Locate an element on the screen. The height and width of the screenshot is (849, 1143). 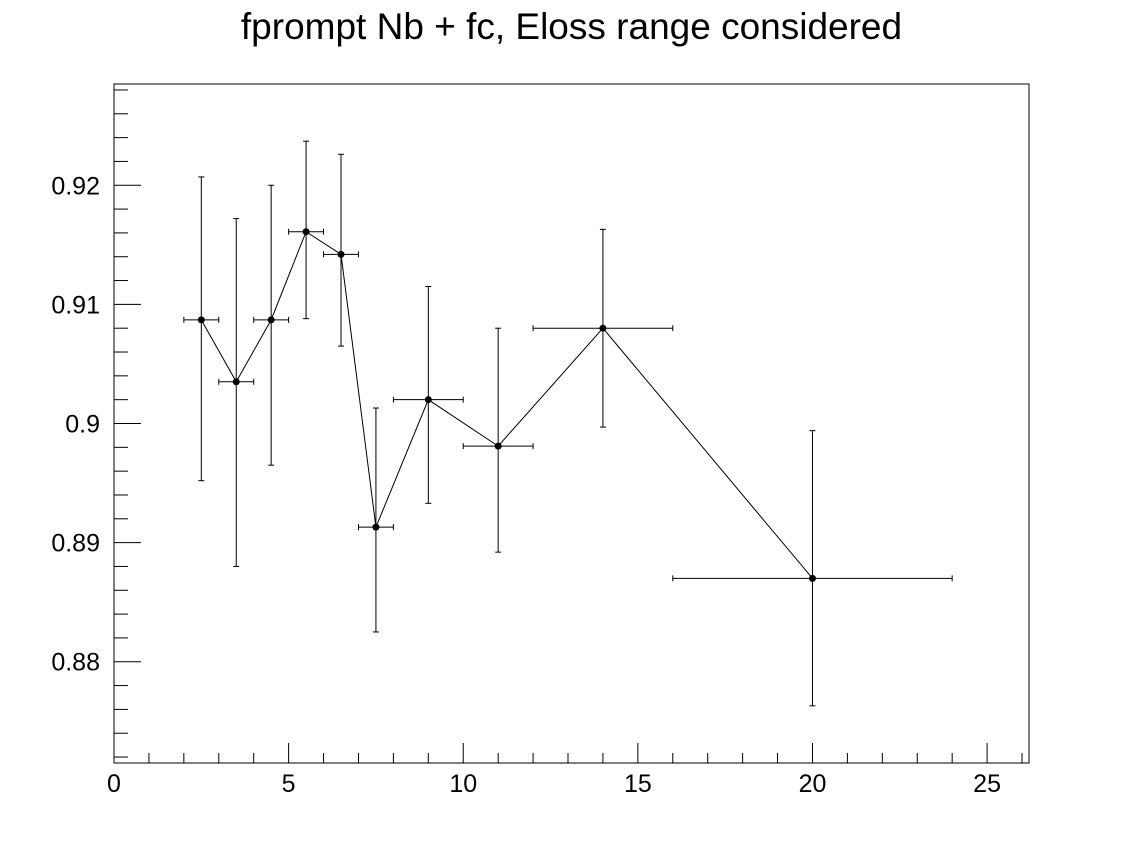
x-tick-label: 5 is located at coordinates (289, 784).